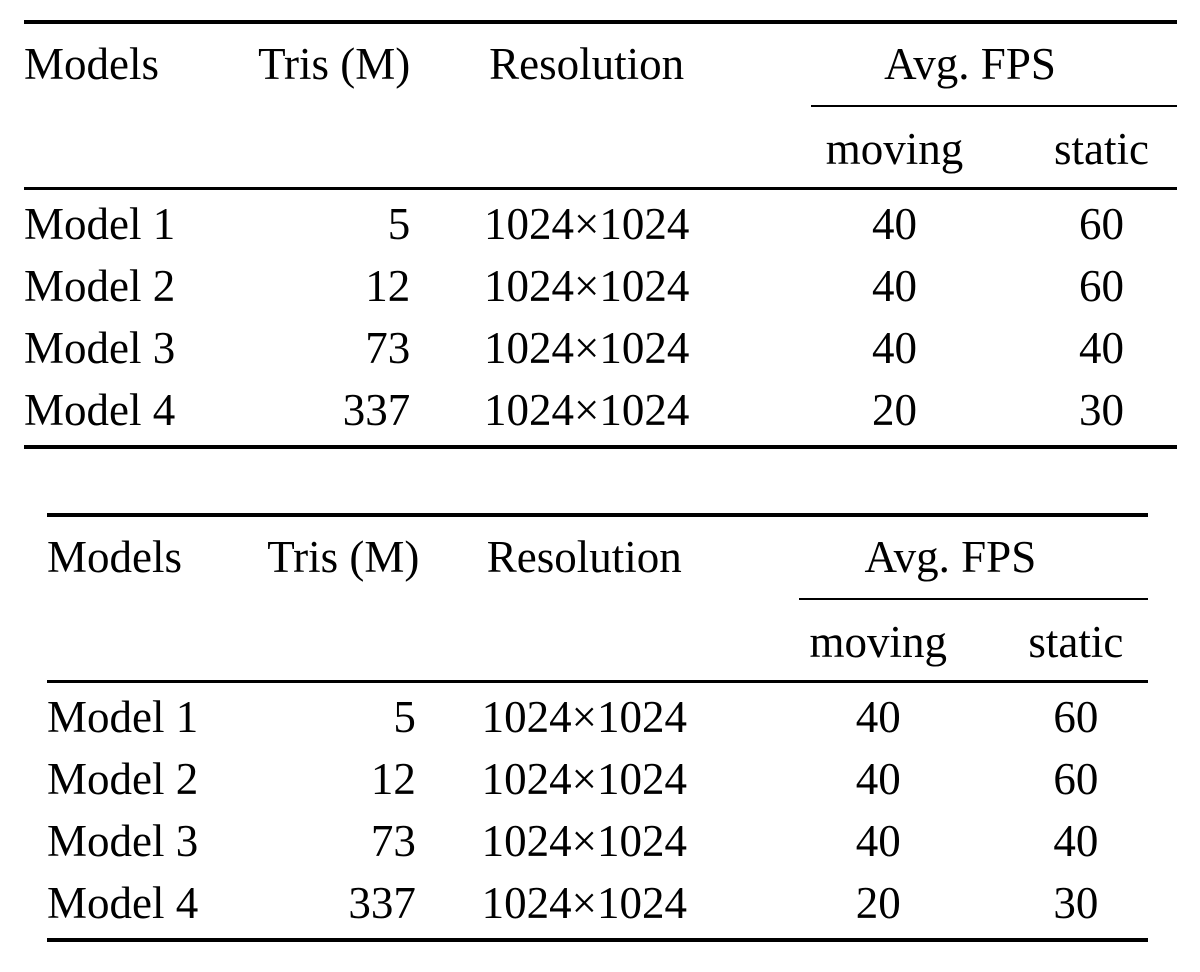 Image resolution: width=1200 pixels, height=972 pixels. I want to click on table2-header-row-2: moving static, so click(597, 642).